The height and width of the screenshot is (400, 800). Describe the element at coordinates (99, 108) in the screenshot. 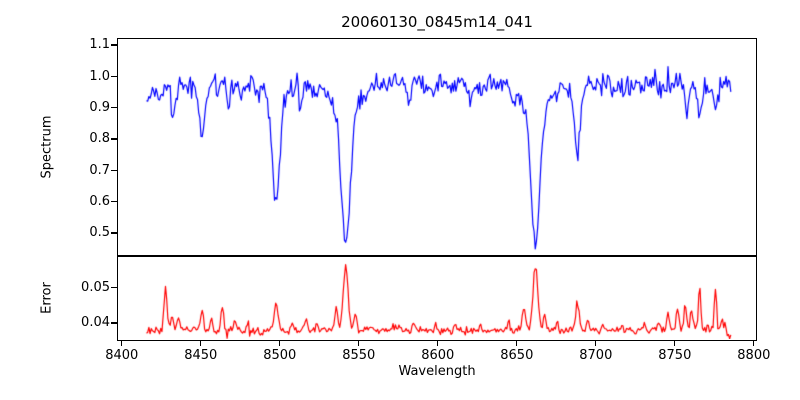

I see `spectrum-y-tick-label: 0.9` at that location.